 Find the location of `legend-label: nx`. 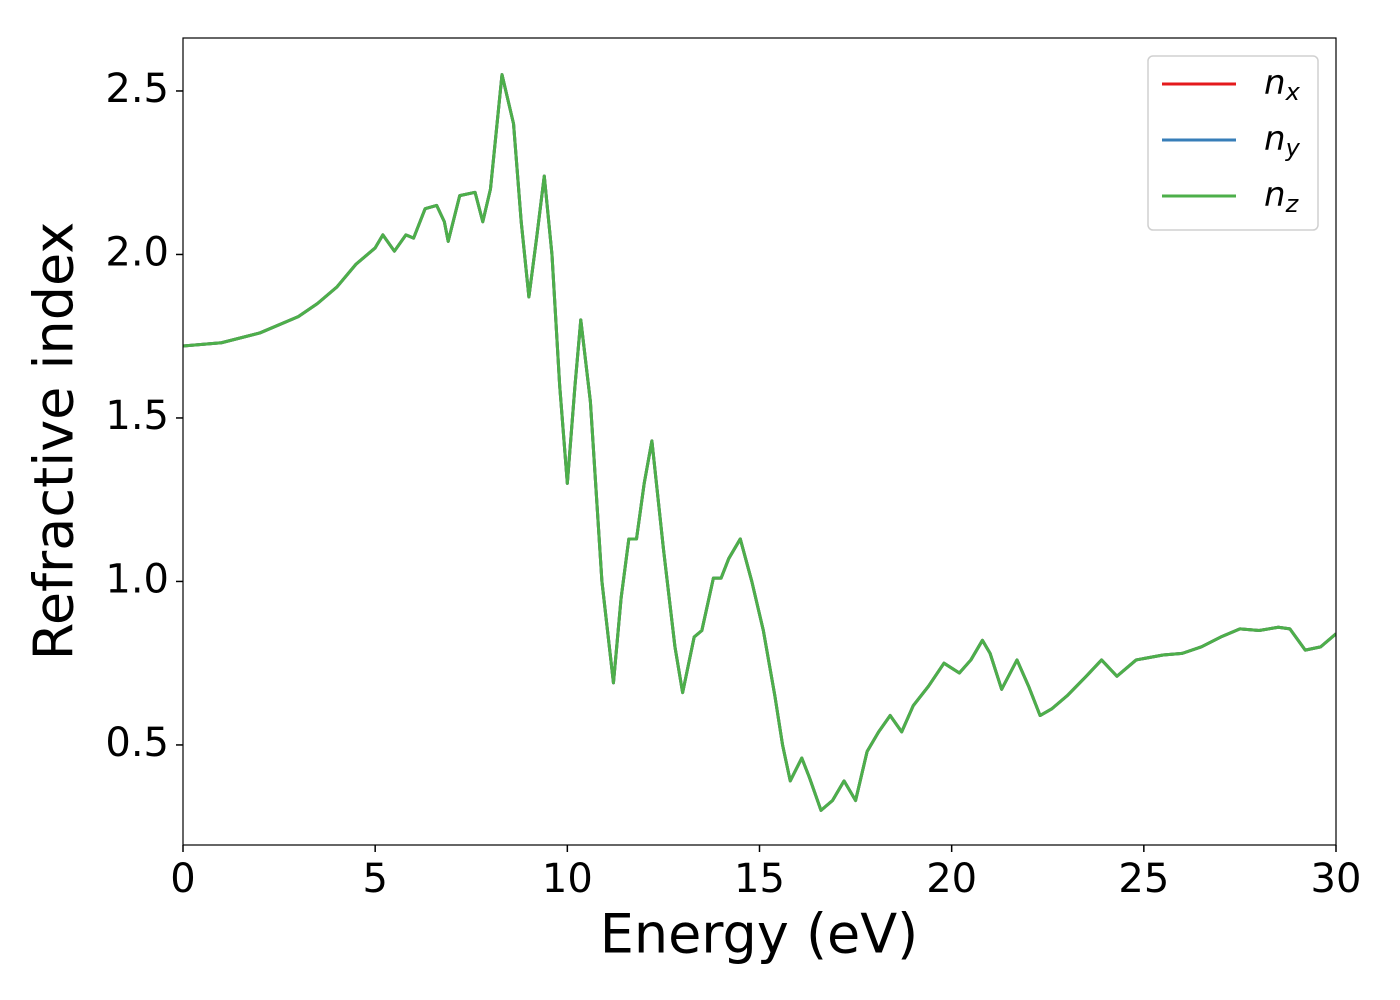

legend-label: nx is located at coordinates (1282, 85).